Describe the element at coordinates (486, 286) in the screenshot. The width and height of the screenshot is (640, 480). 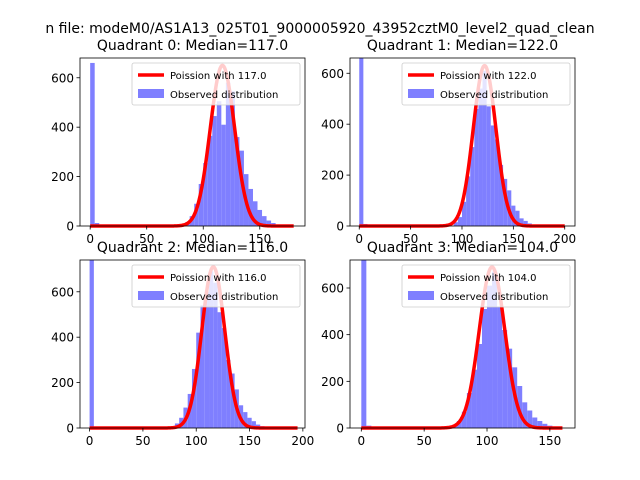
I see `legend: Poission with 104.0 Observed distribution` at that location.